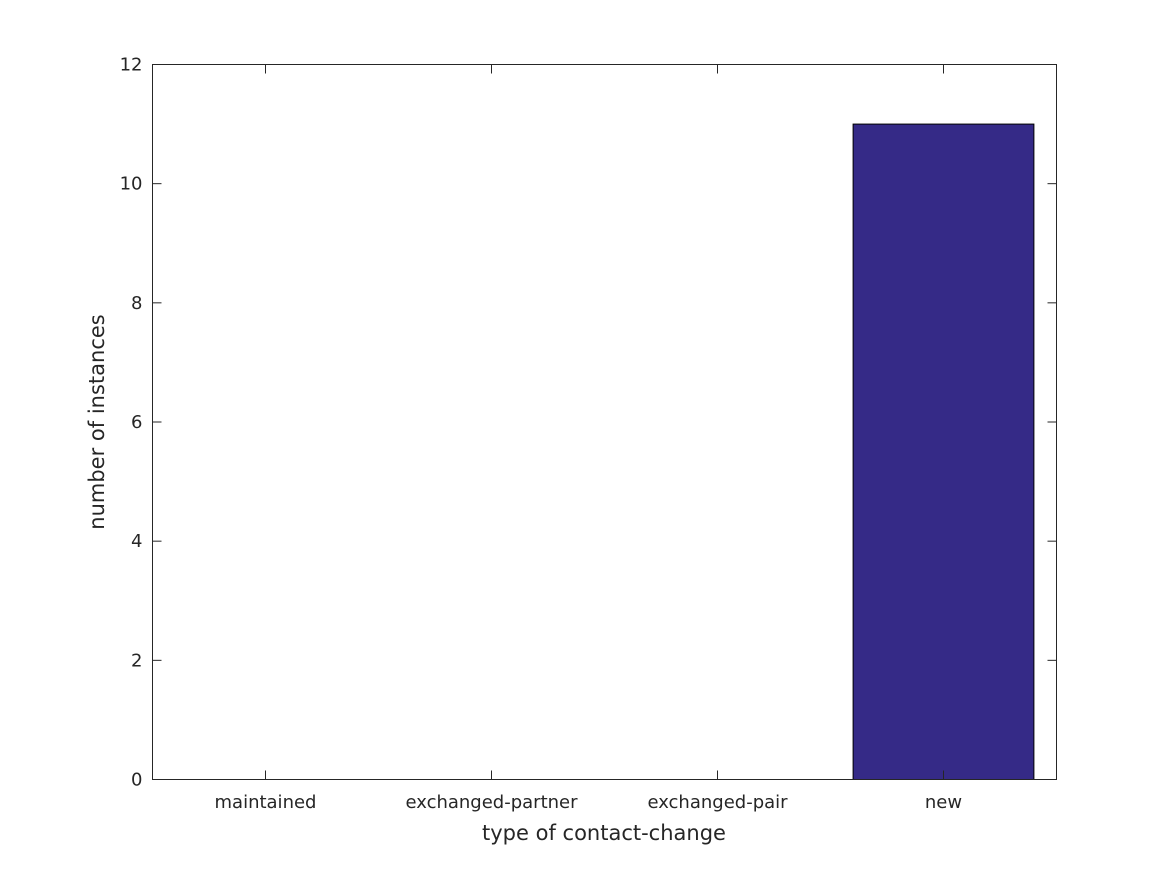 This screenshot has width=1167, height=880. What do you see at coordinates (136, 660) in the screenshot?
I see `y-tick-label: 2` at bounding box center [136, 660].